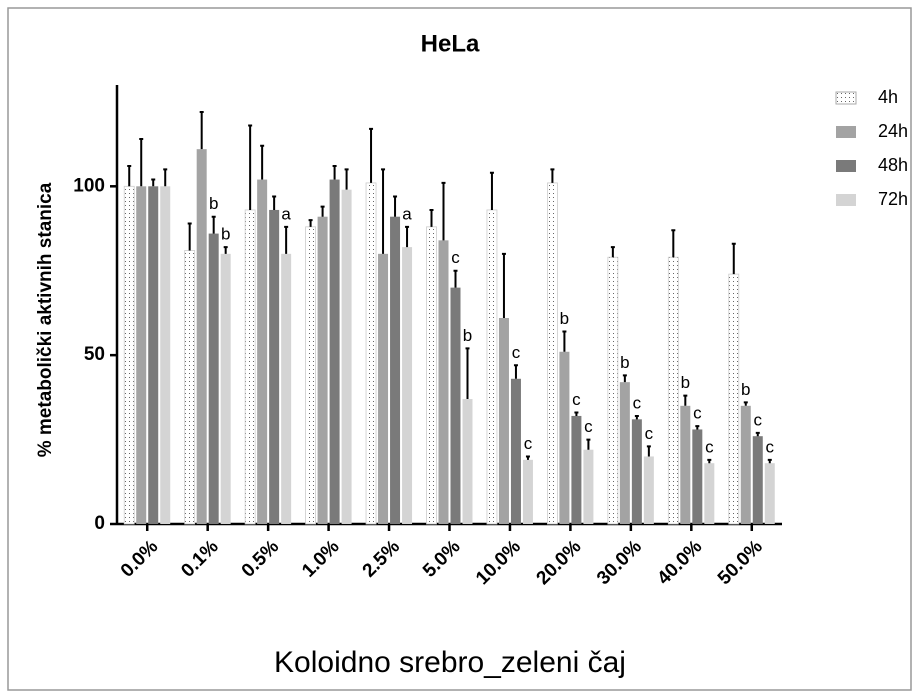 Image resolution: width=920 pixels, height=699 pixels. What do you see at coordinates (89, 185) in the screenshot?
I see `y-tick-label: 100` at bounding box center [89, 185].